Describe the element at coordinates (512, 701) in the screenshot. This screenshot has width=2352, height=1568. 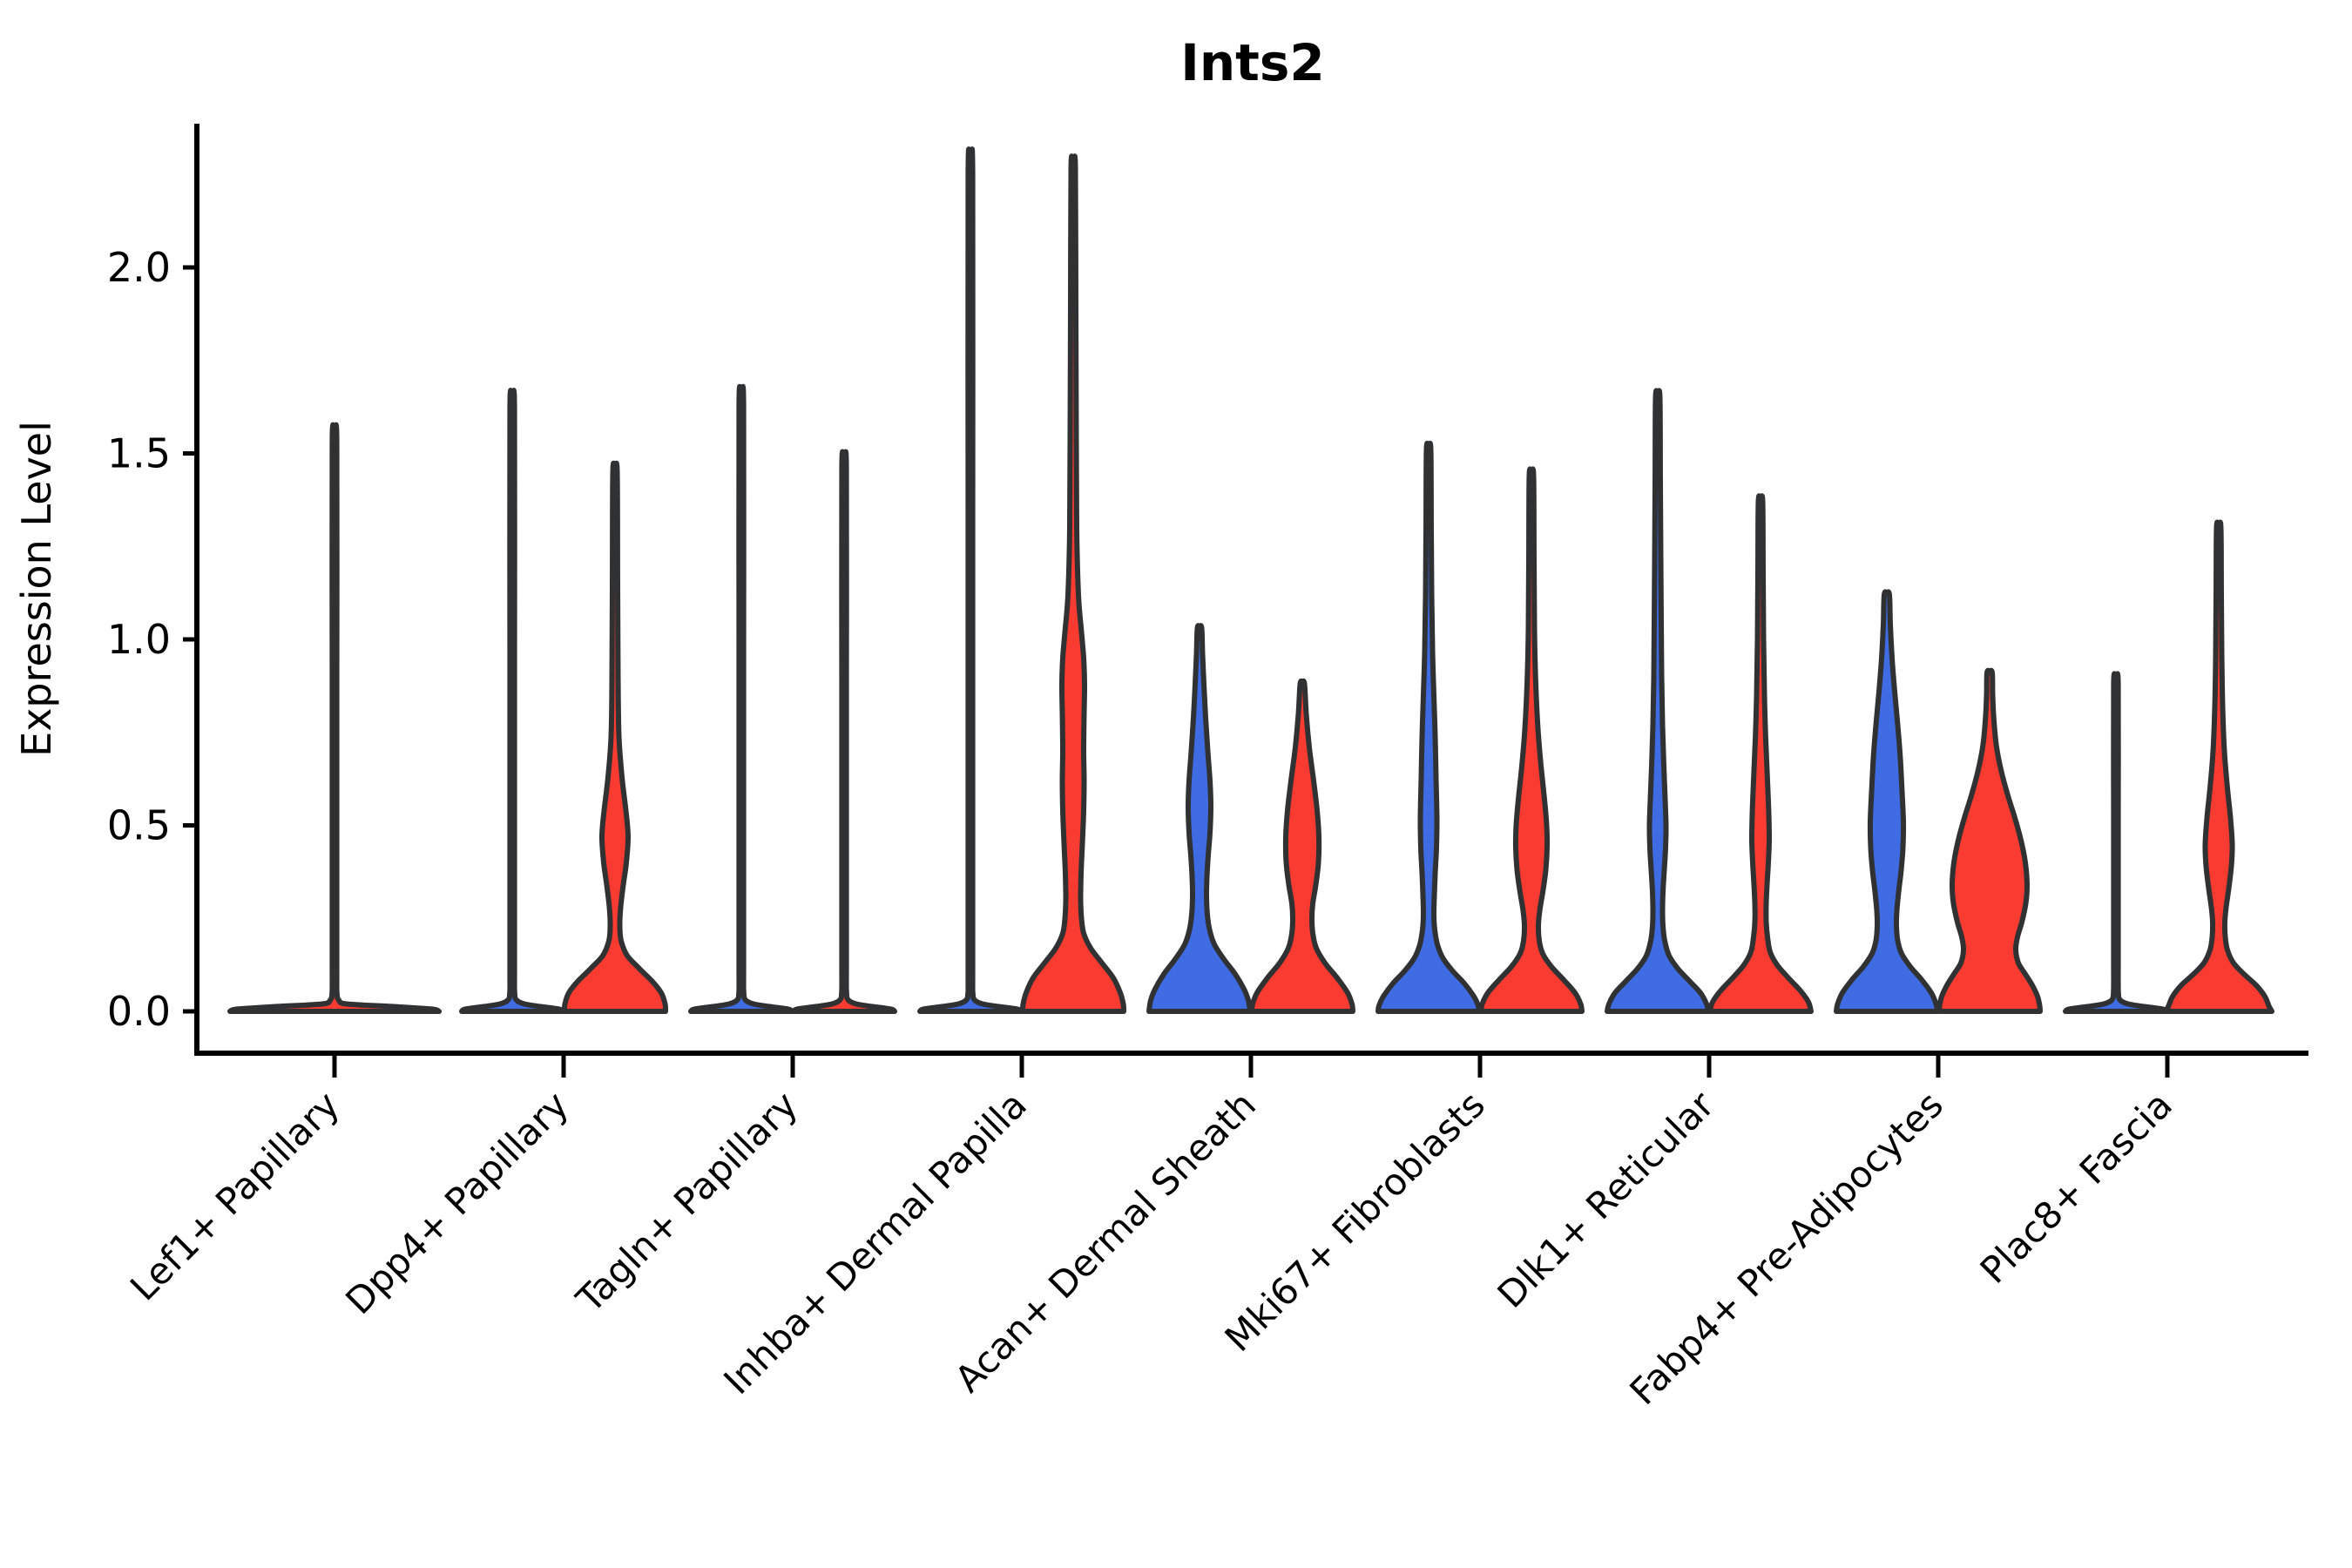
I see `violin-dpp4-blue` at that location.